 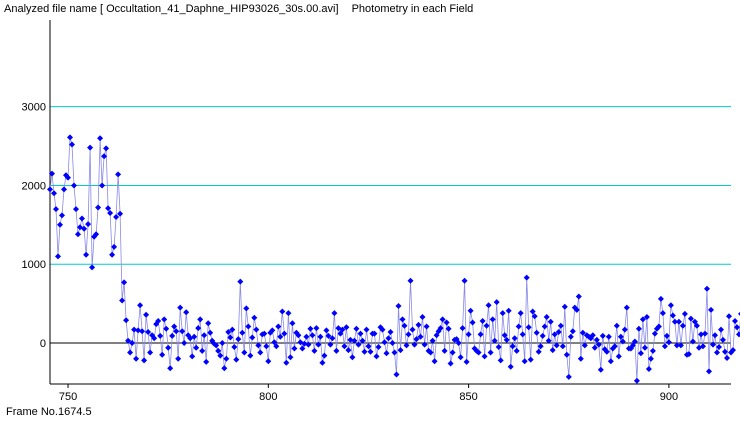 What do you see at coordinates (68, 397) in the screenshot?
I see `x-tick-label-750: 750` at bounding box center [68, 397].